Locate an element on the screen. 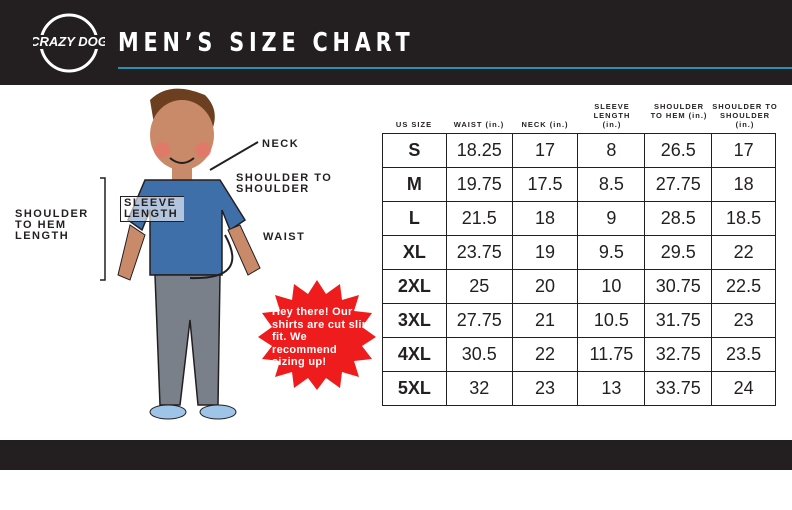 The image size is (792, 510). svg-text: CRAZY DOG is located at coordinates (69, 41).